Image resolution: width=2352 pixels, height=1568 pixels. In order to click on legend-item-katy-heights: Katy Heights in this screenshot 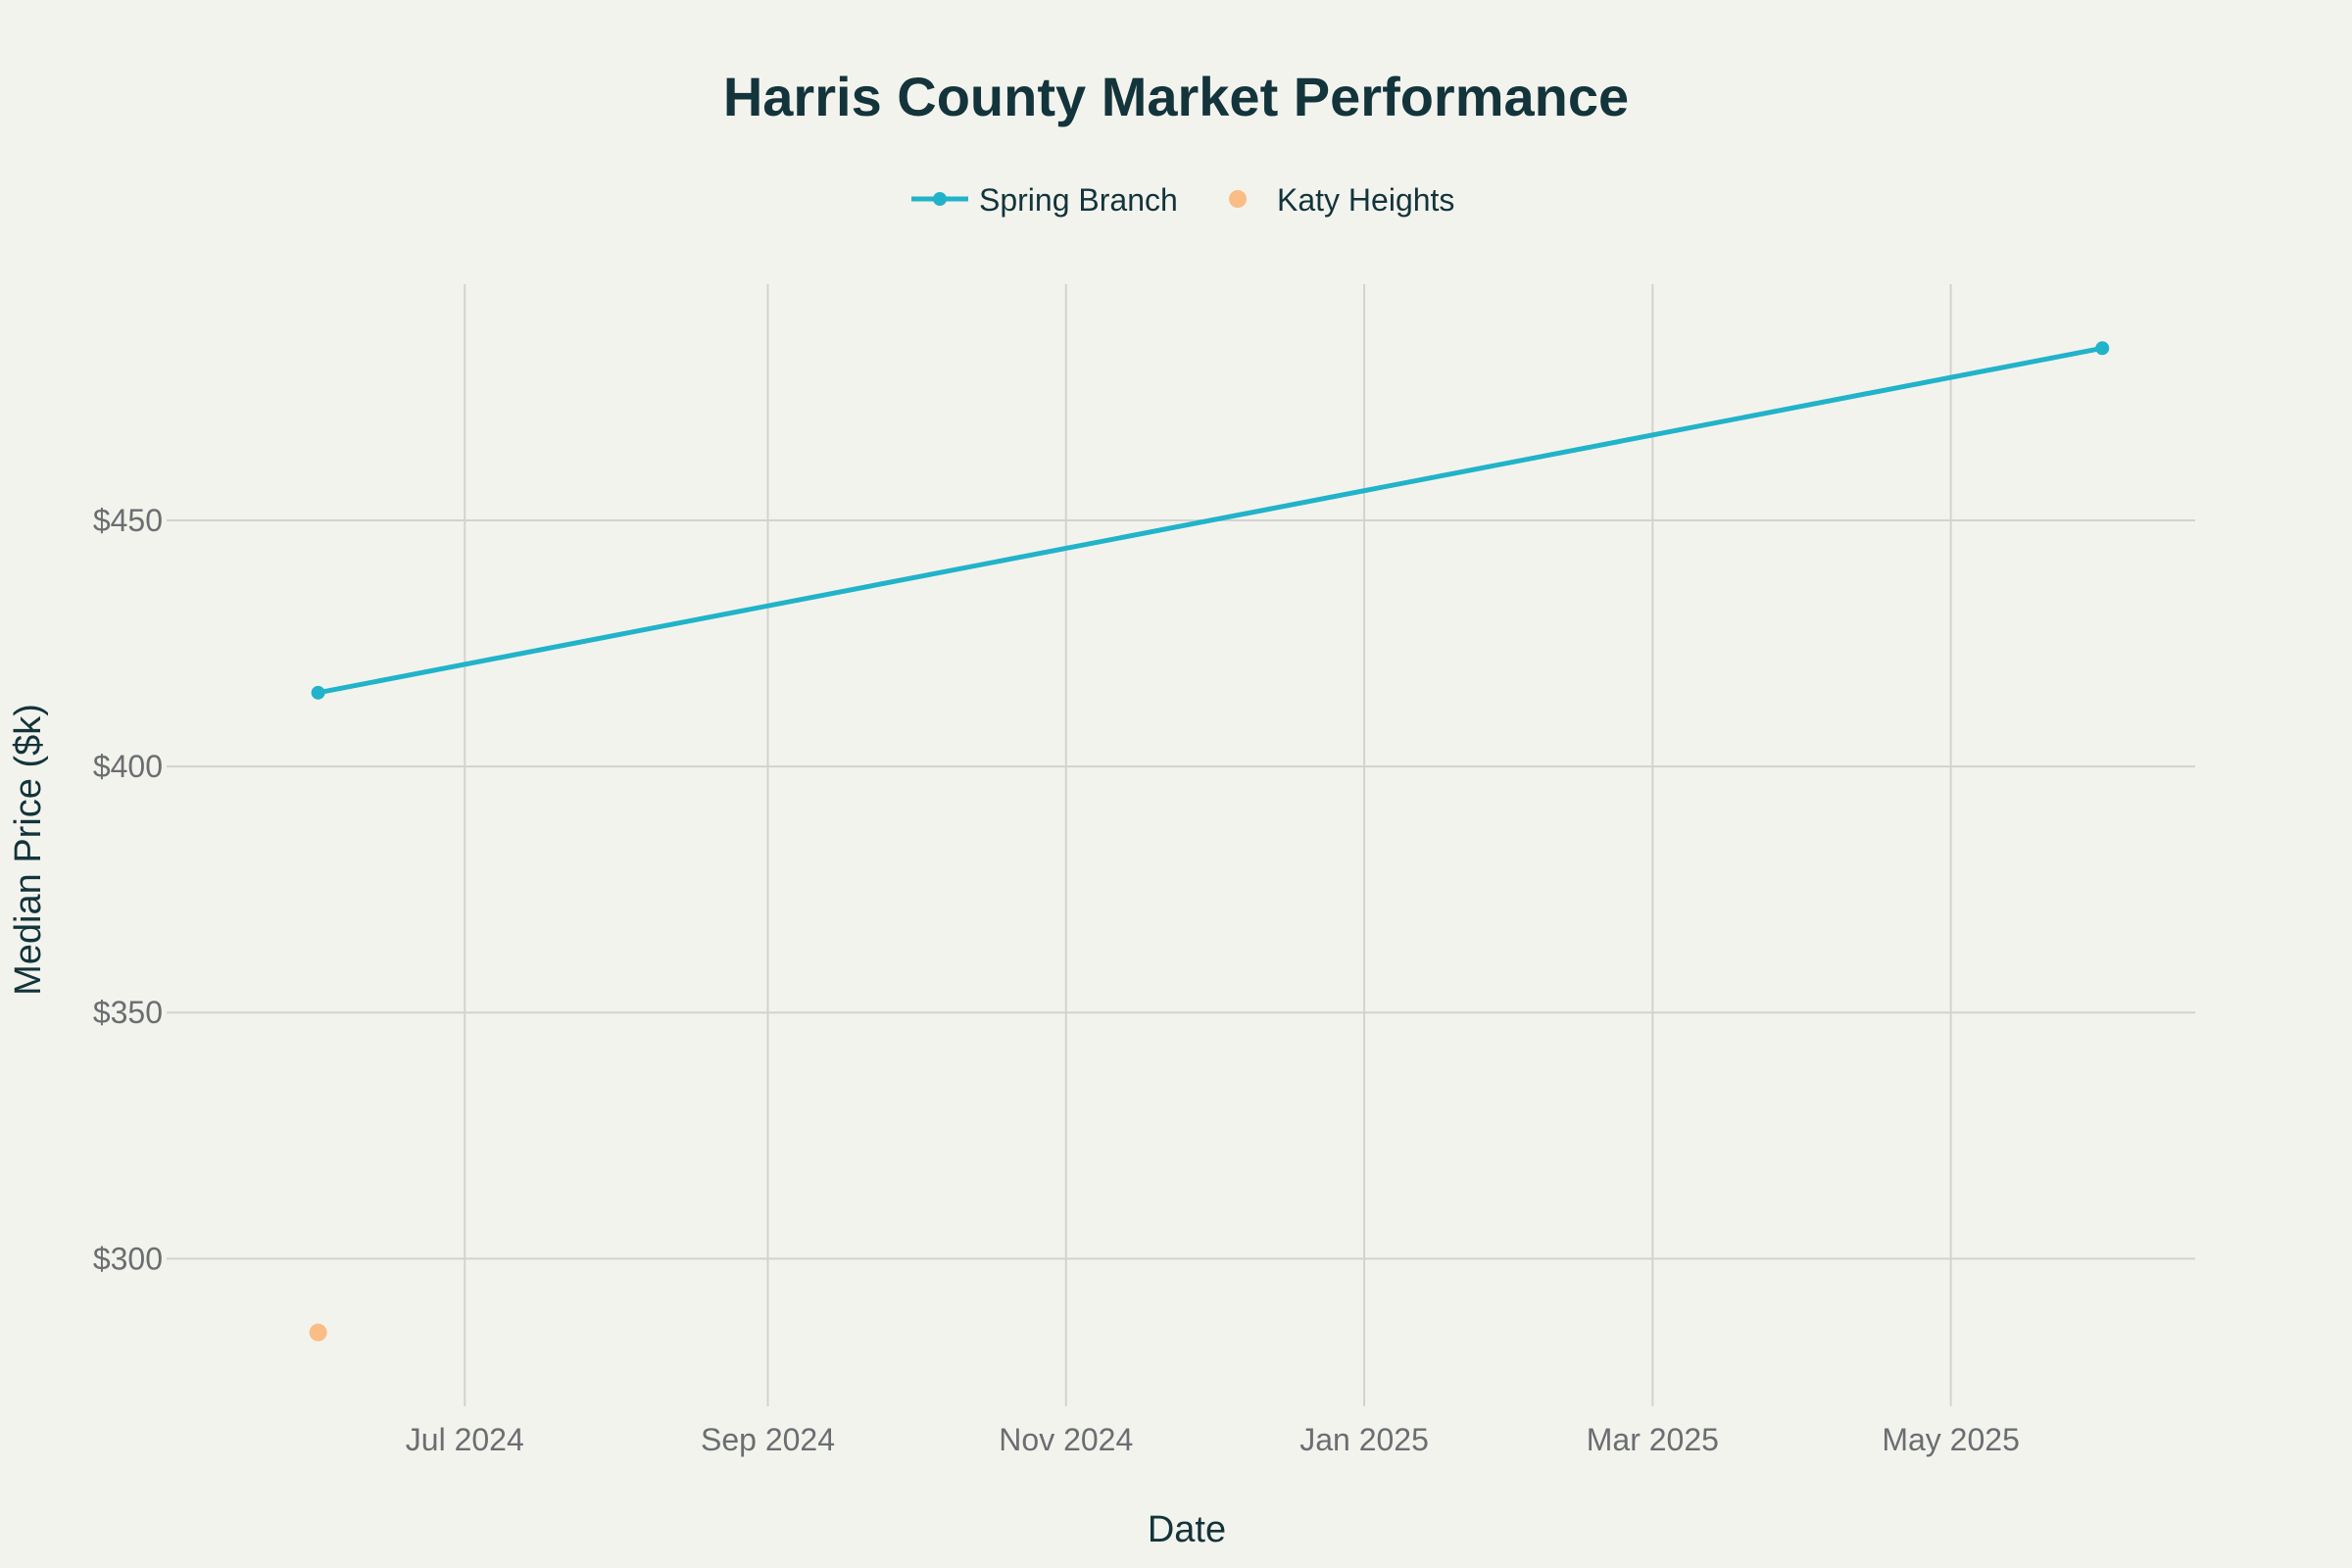, I will do `click(1341, 200)`.